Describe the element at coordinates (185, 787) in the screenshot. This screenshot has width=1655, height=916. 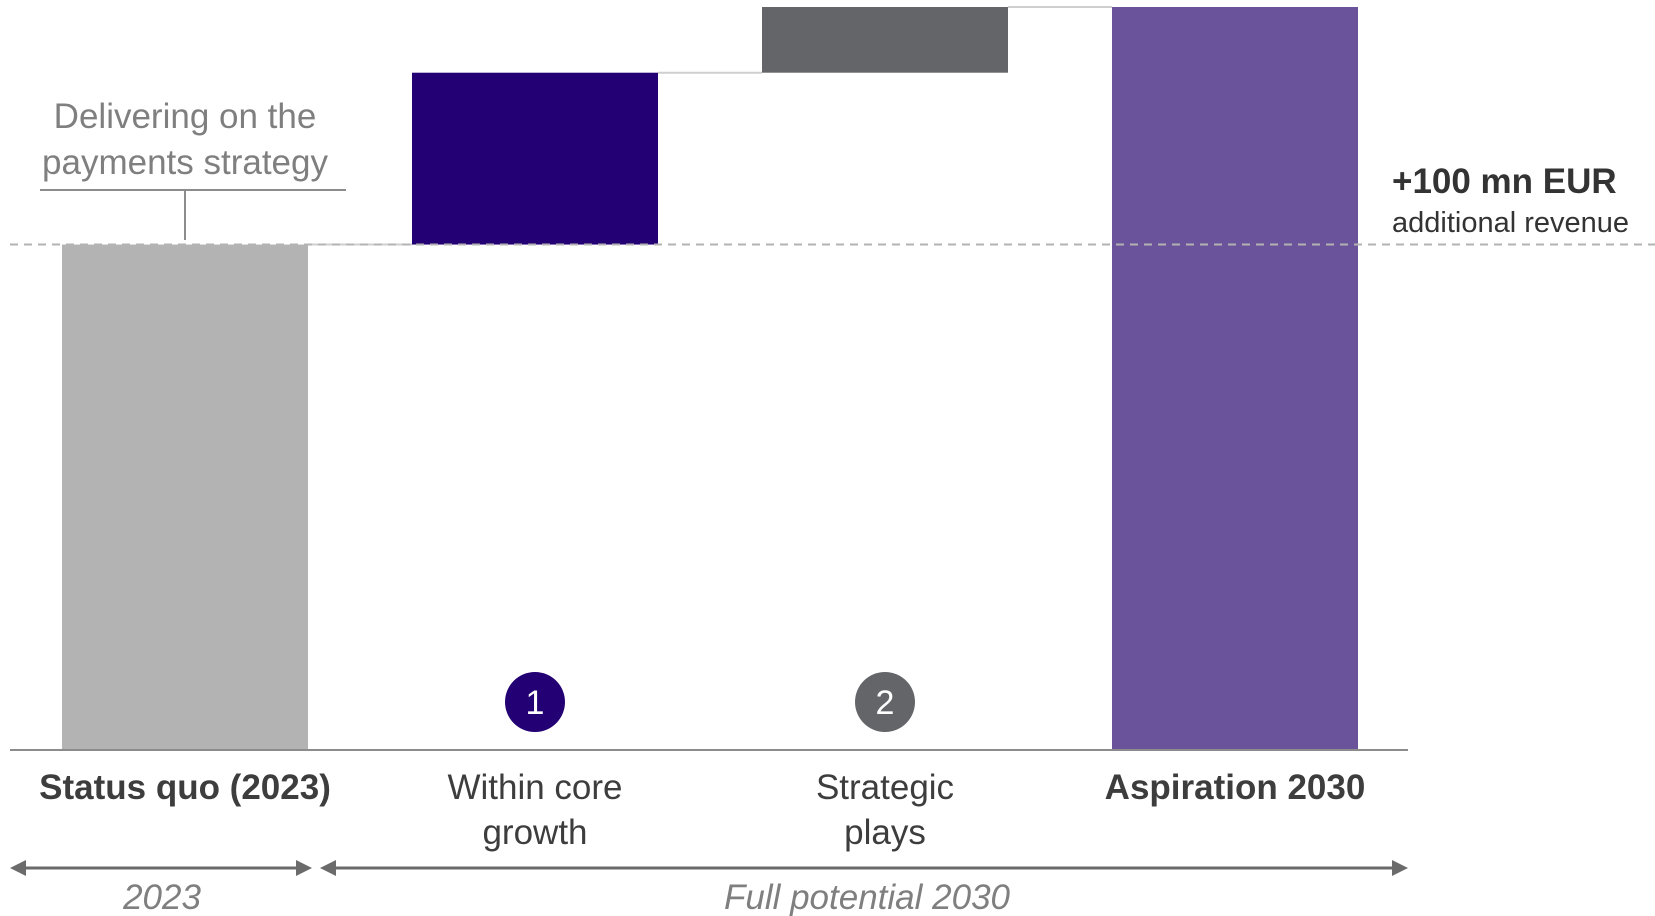
I see `category-label-0-0: Status quo (2023)` at that location.